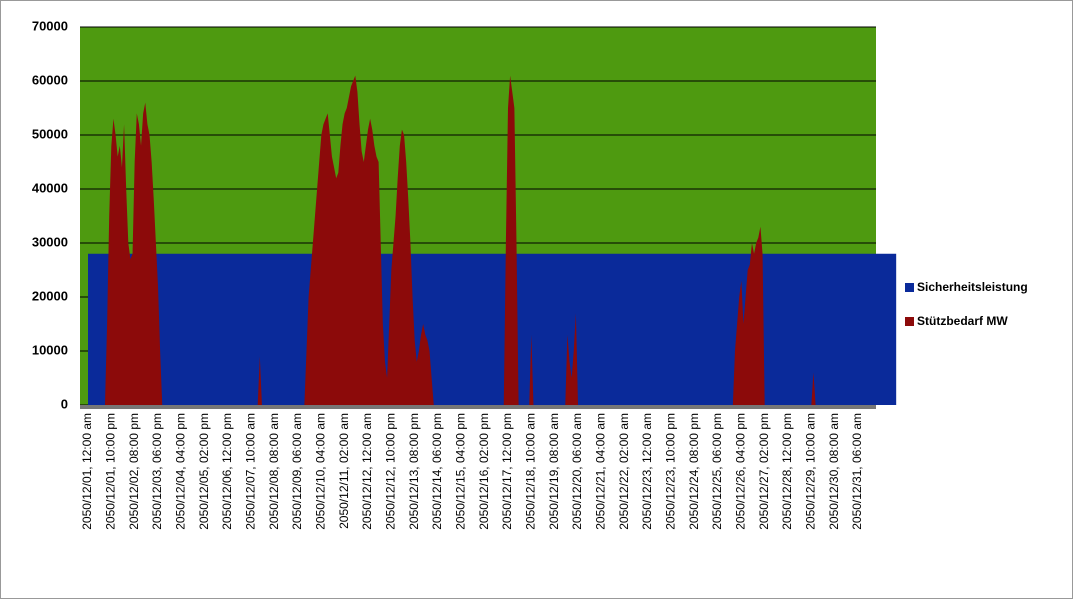 The height and width of the screenshot is (600, 1074). Describe the element at coordinates (531, 471) in the screenshot. I see `x-tick-label: 2050/12/18, 10:00 am` at that location.